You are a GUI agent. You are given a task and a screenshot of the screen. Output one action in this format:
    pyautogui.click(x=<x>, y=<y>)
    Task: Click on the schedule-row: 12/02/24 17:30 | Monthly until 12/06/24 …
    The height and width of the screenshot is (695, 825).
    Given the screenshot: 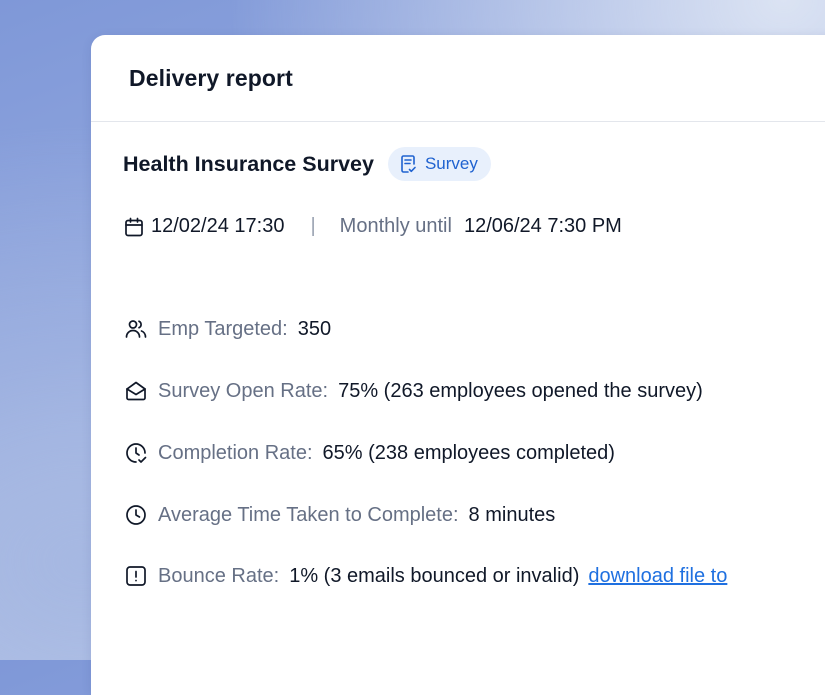 What is the action you would take?
    pyautogui.click(x=372, y=226)
    